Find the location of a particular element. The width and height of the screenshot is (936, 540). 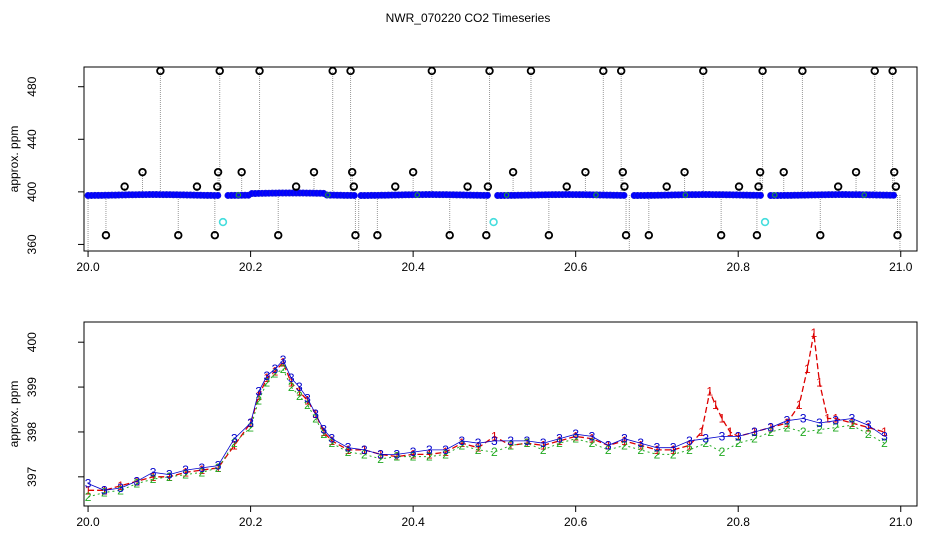

y-tick-label: 399 is located at coordinates (32, 387).